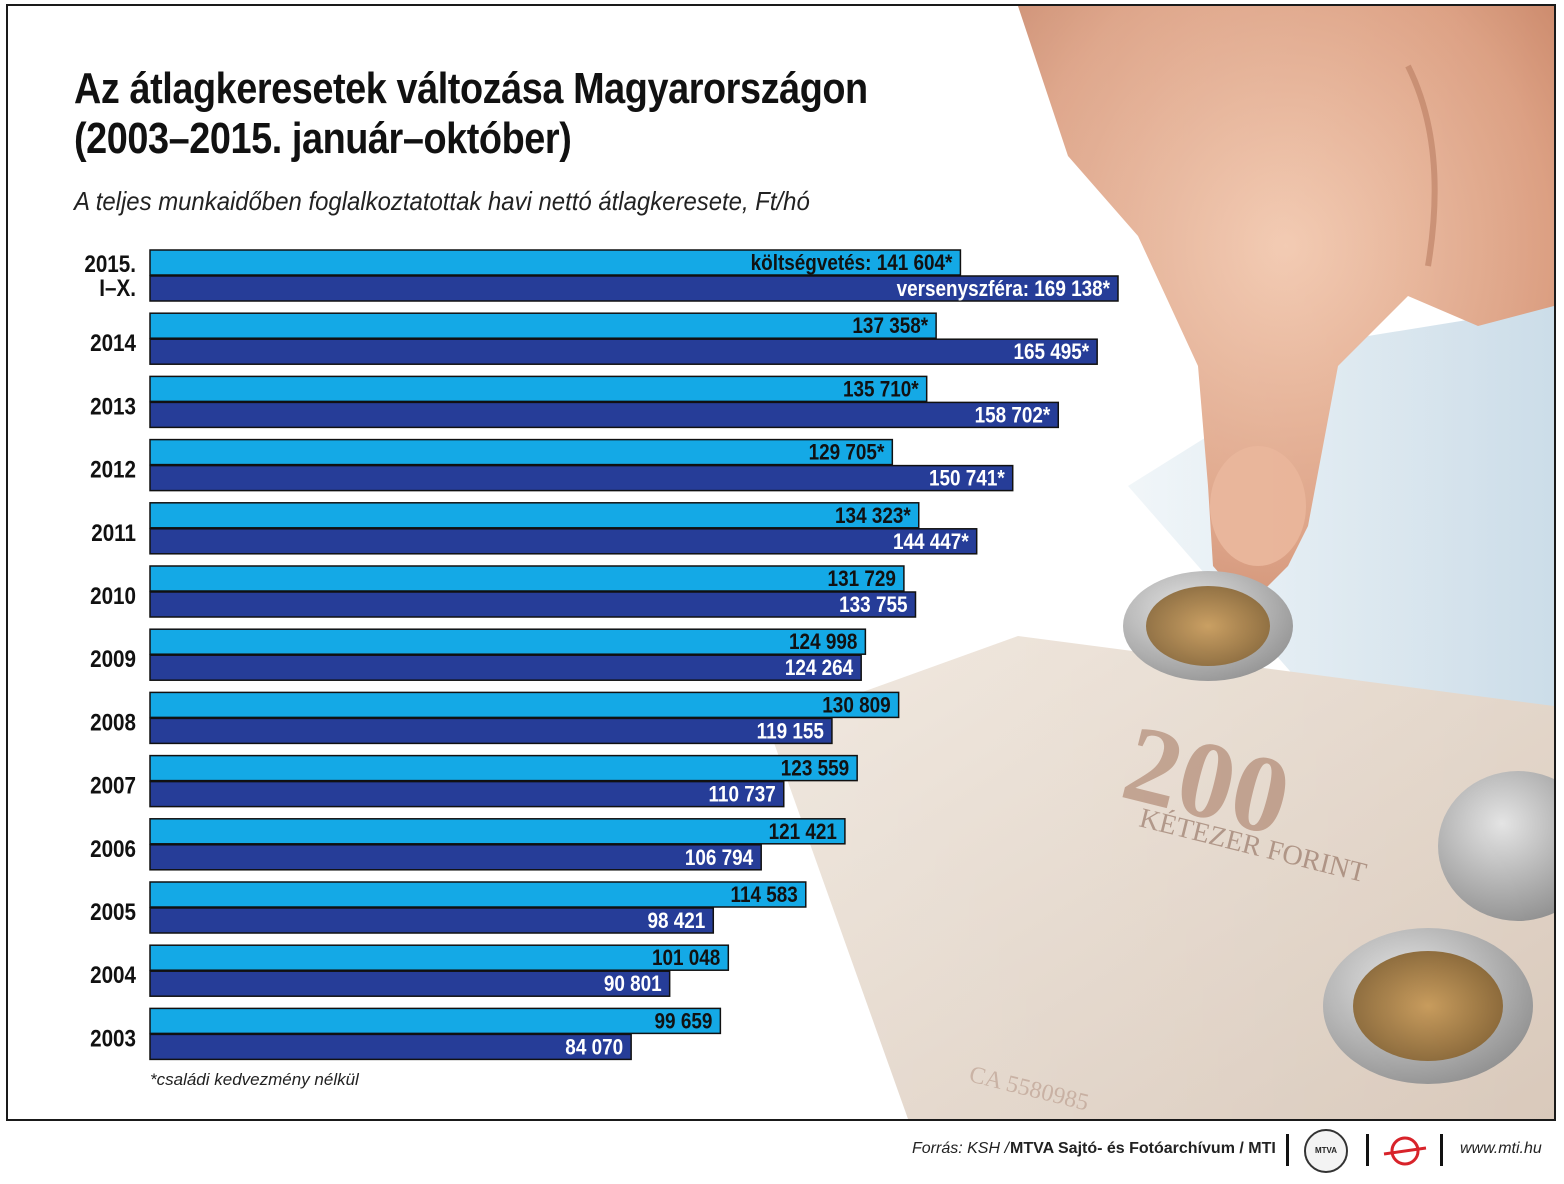 This screenshot has width=1564, height=1184. Describe the element at coordinates (1326, 1151) in the screenshot. I see `mtva-logo: MTVA` at that location.